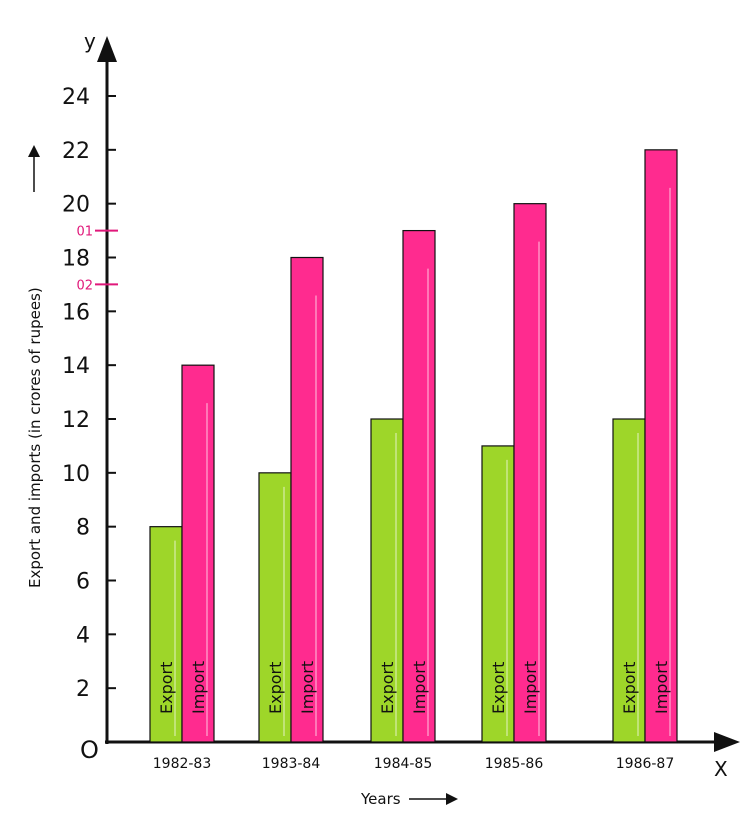 This screenshot has height=820, width=750. I want to click on annotation-label: 01, so click(84, 232).